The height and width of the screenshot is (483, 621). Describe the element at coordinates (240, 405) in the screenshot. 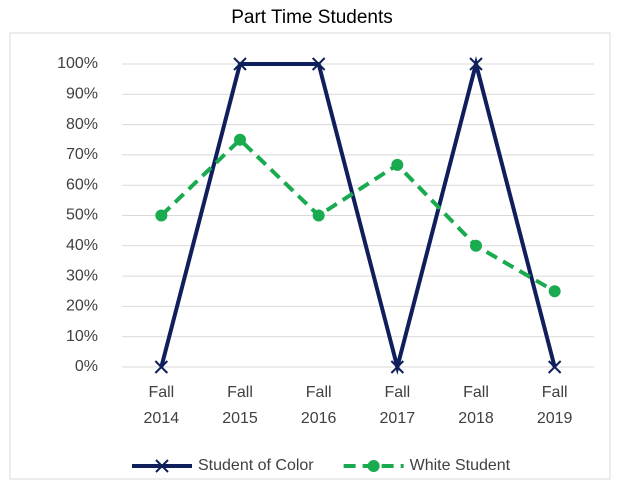

I see `x-tick-label: Fall 2015` at that location.